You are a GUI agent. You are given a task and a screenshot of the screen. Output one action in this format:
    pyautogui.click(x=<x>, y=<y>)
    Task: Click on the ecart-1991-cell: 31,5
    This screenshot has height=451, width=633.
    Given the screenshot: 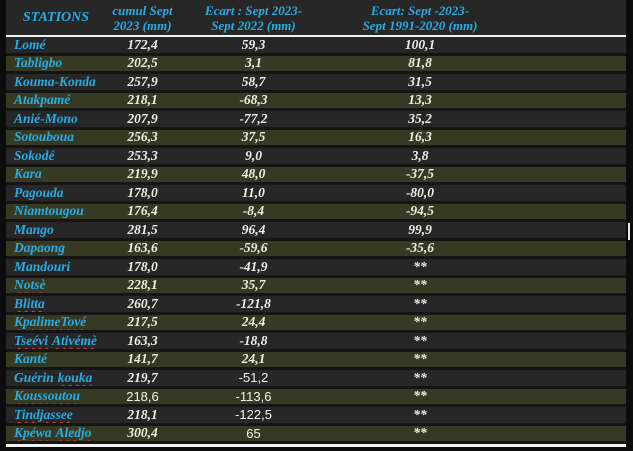 What is the action you would take?
    pyautogui.click(x=420, y=81)
    